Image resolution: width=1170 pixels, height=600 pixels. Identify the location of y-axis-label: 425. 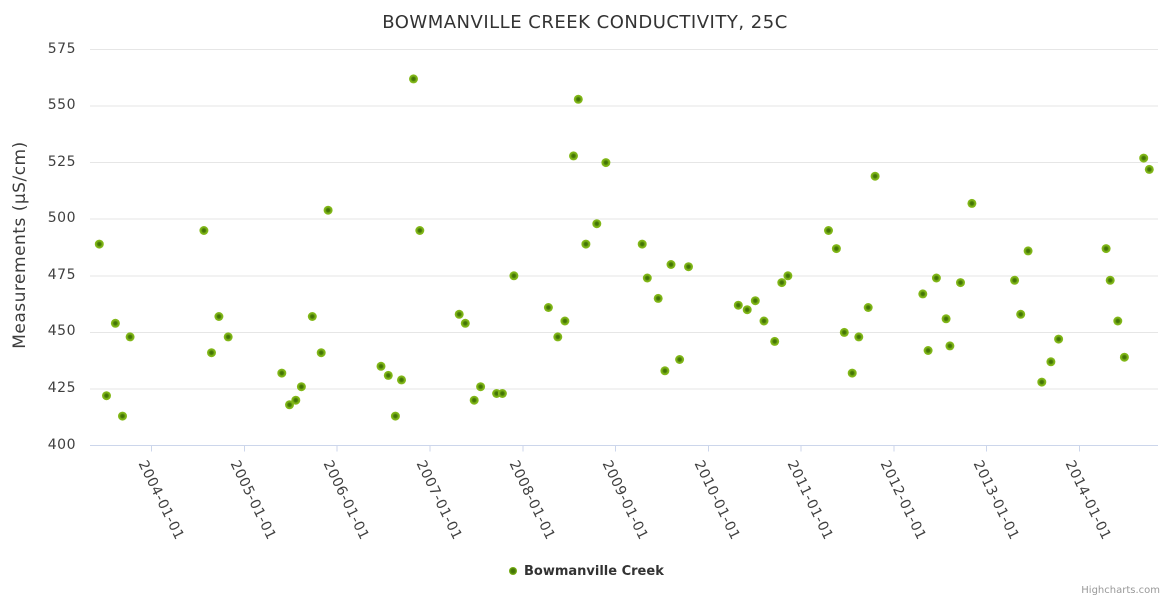
(61, 387).